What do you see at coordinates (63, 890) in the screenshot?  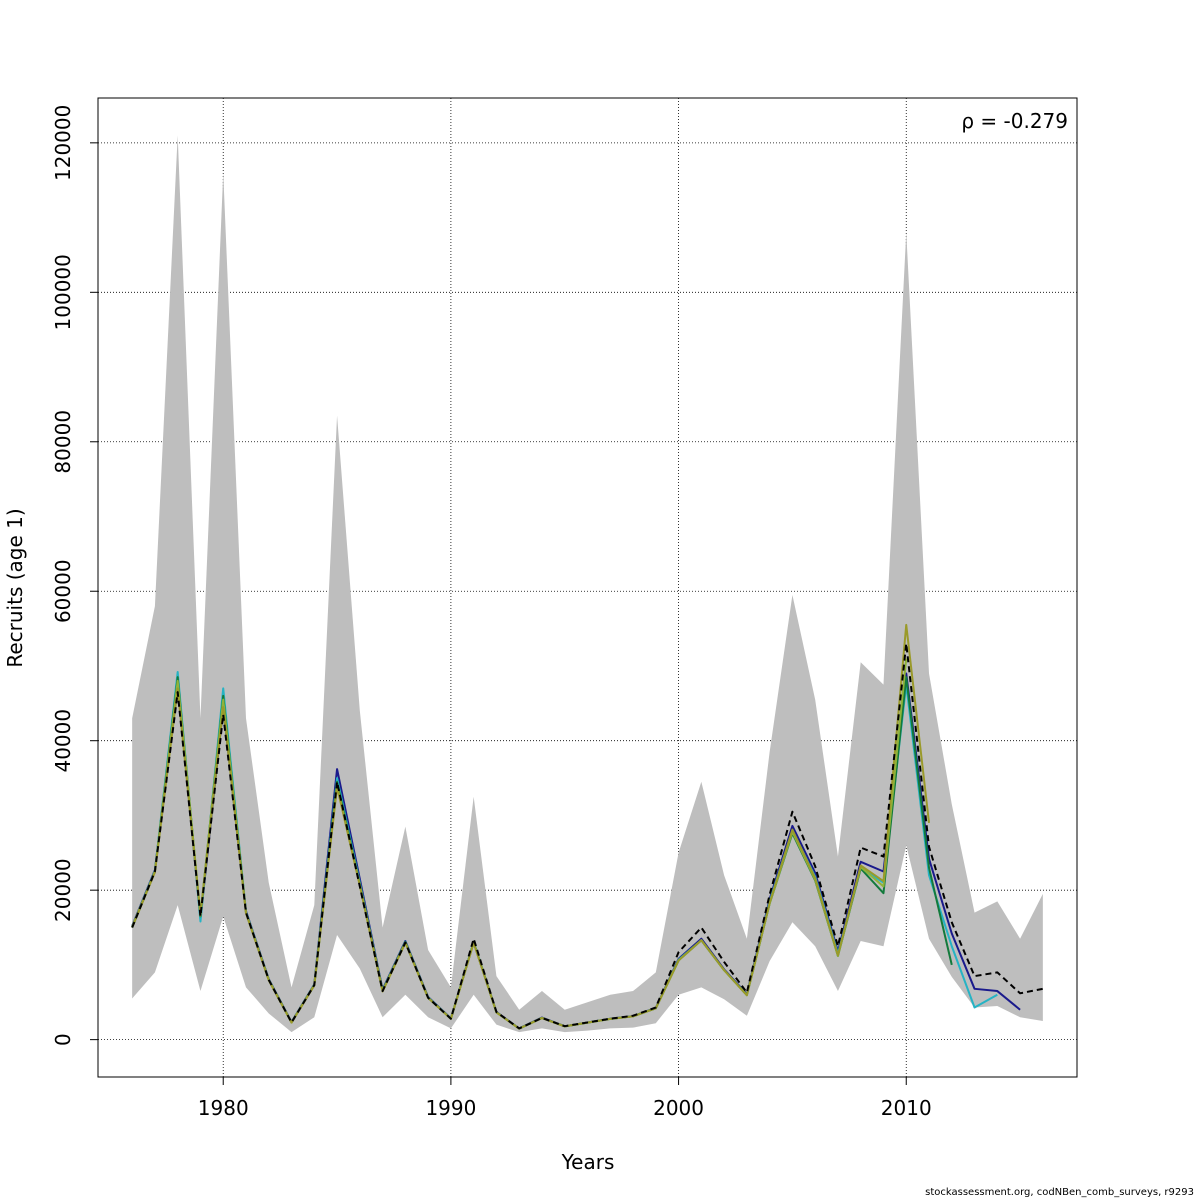 I see `y-tick-label: 20000` at bounding box center [63, 890].